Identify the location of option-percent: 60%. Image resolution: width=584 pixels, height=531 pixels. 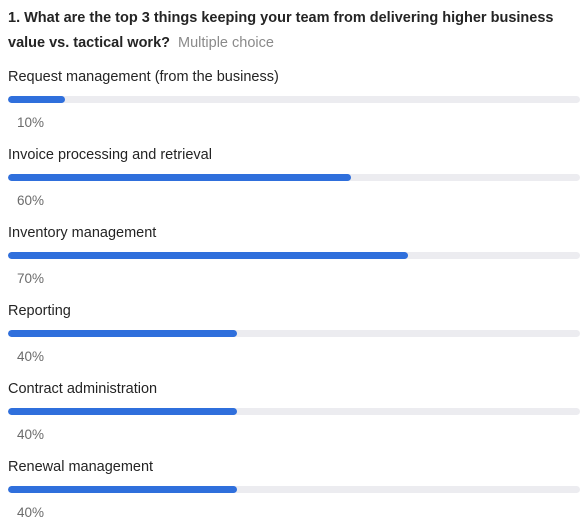
(31, 200).